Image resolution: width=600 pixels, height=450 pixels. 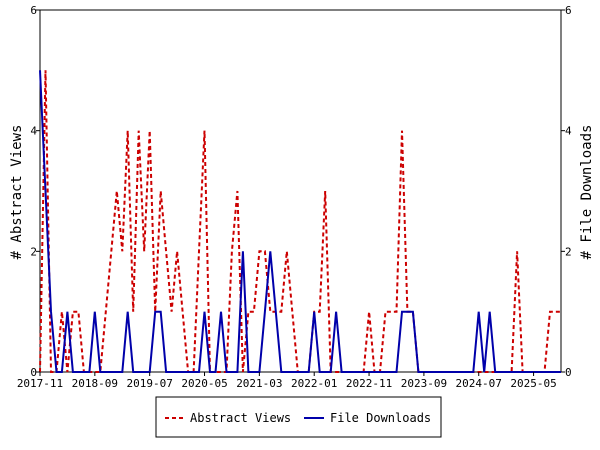 What do you see at coordinates (533, 383) in the screenshot?
I see `x-tick-label: 2025-05` at bounding box center [533, 383].